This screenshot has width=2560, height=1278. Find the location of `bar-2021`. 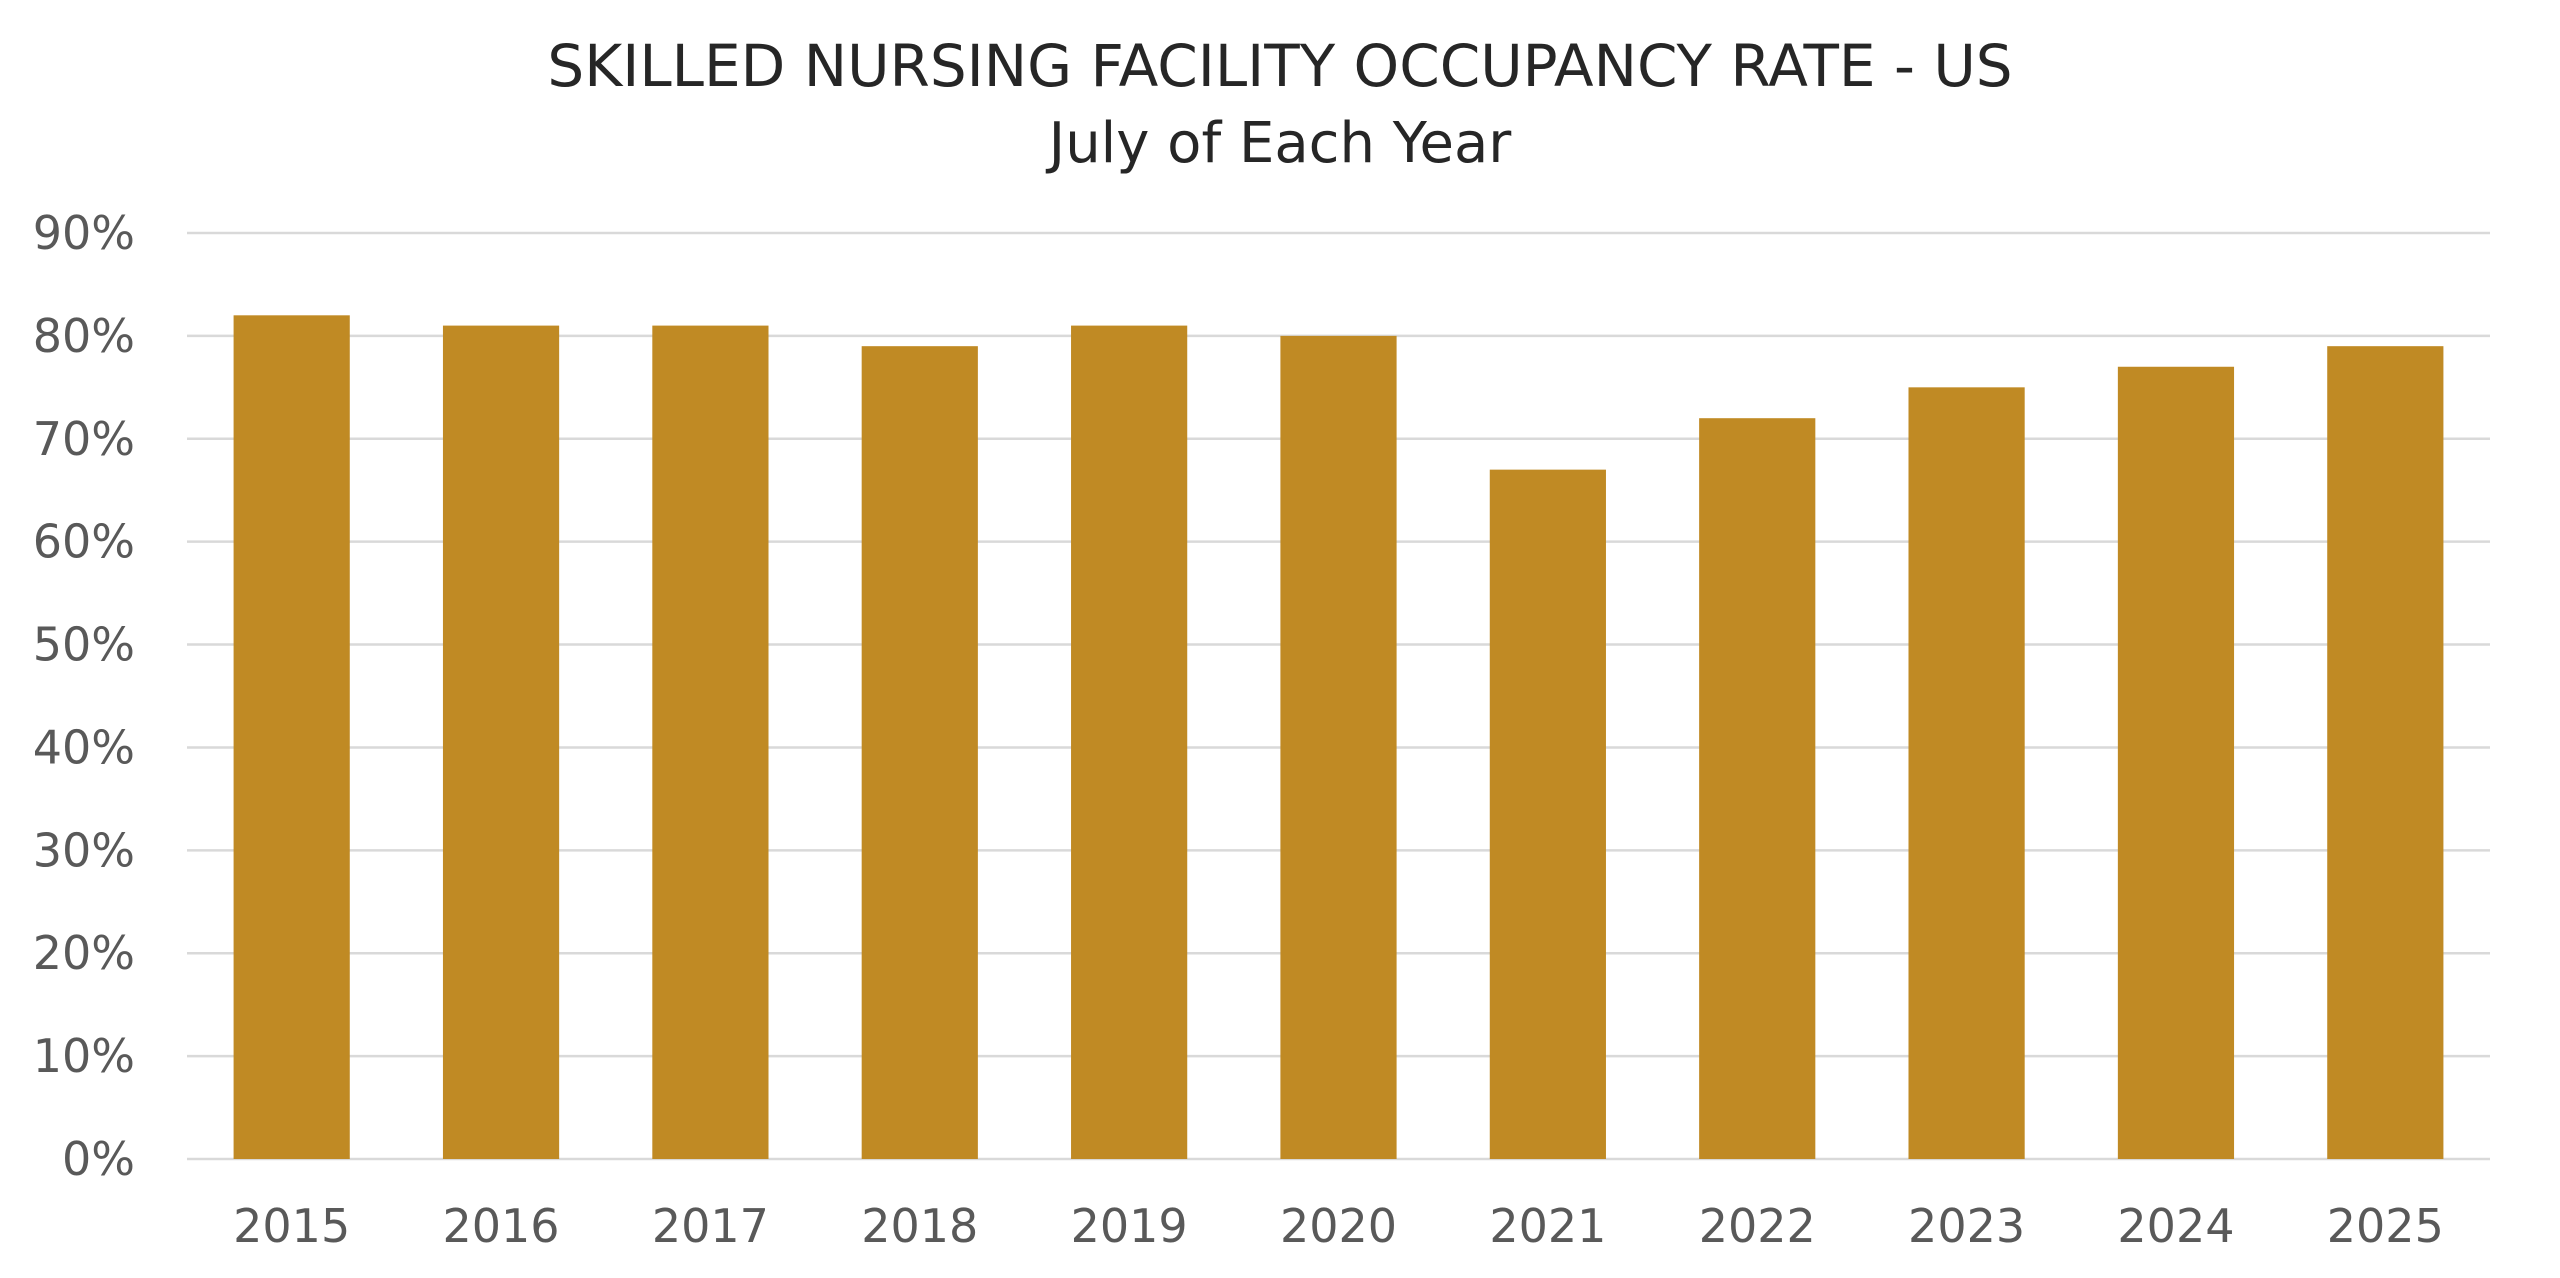

bar-2021 is located at coordinates (1547, 814).